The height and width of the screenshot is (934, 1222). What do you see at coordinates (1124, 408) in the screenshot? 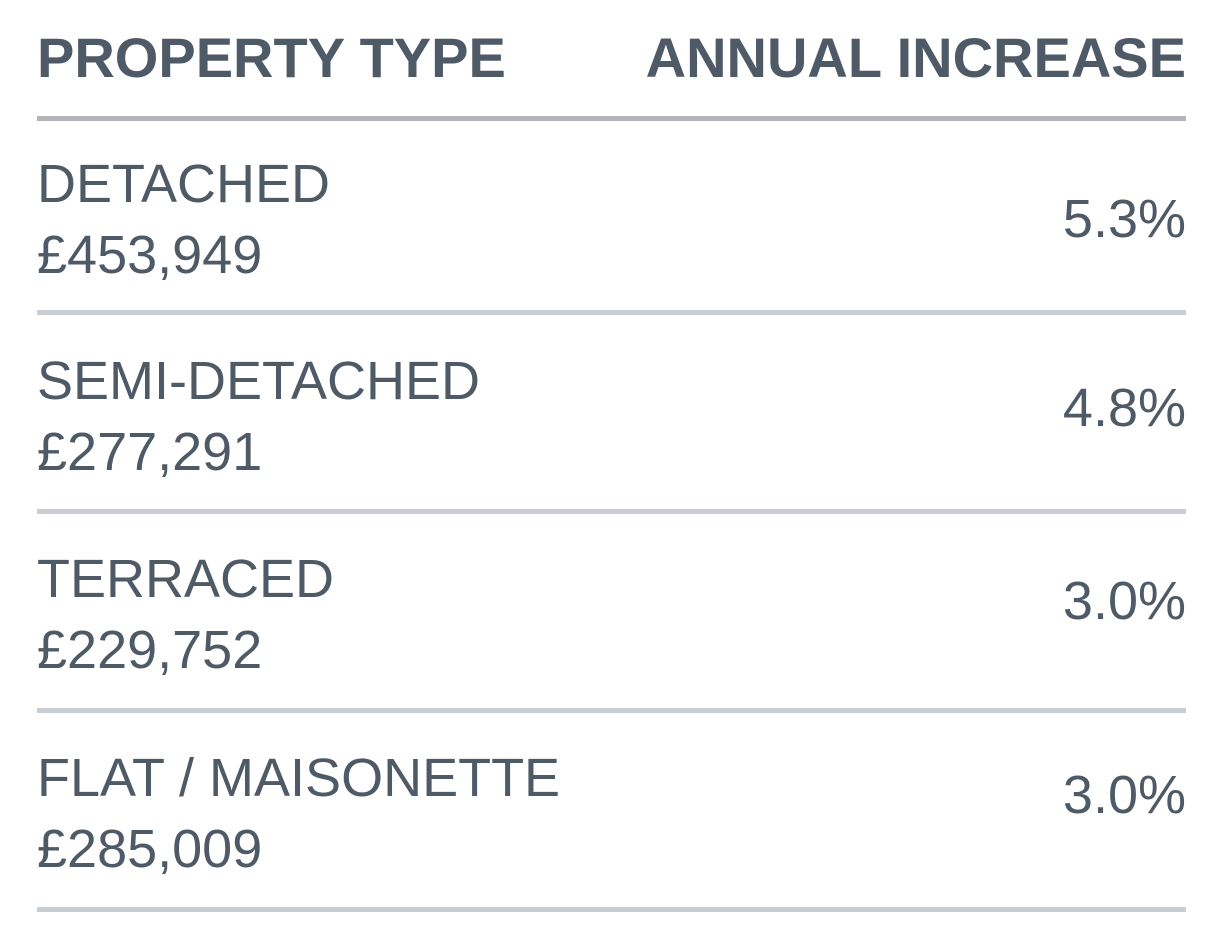
I see `annual-increase-value: 4.8%` at bounding box center [1124, 408].